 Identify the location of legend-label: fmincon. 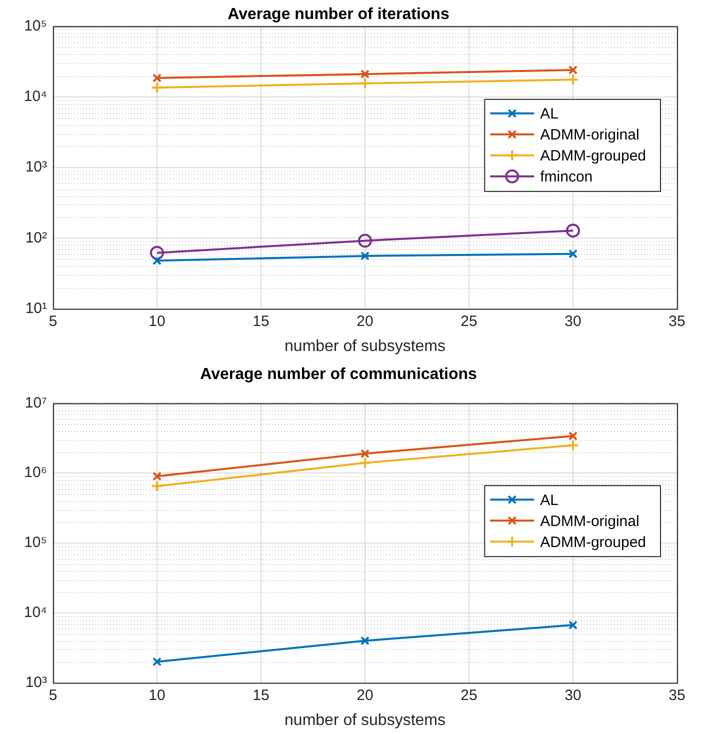
(566, 177).